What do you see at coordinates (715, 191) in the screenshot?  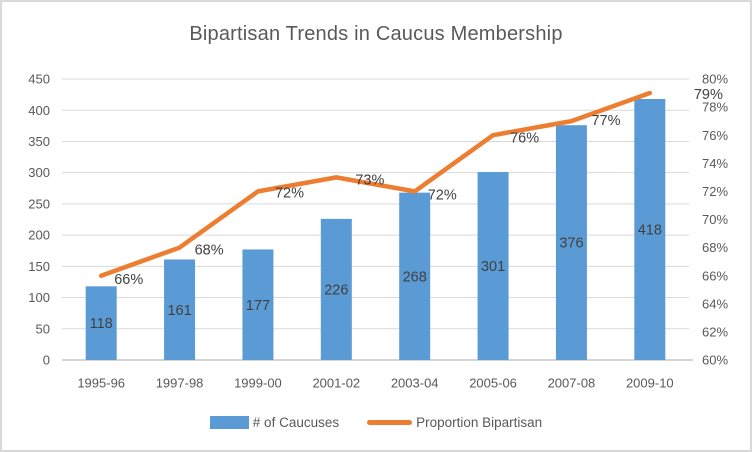 I see `right-axis-tick-label: 72%` at bounding box center [715, 191].